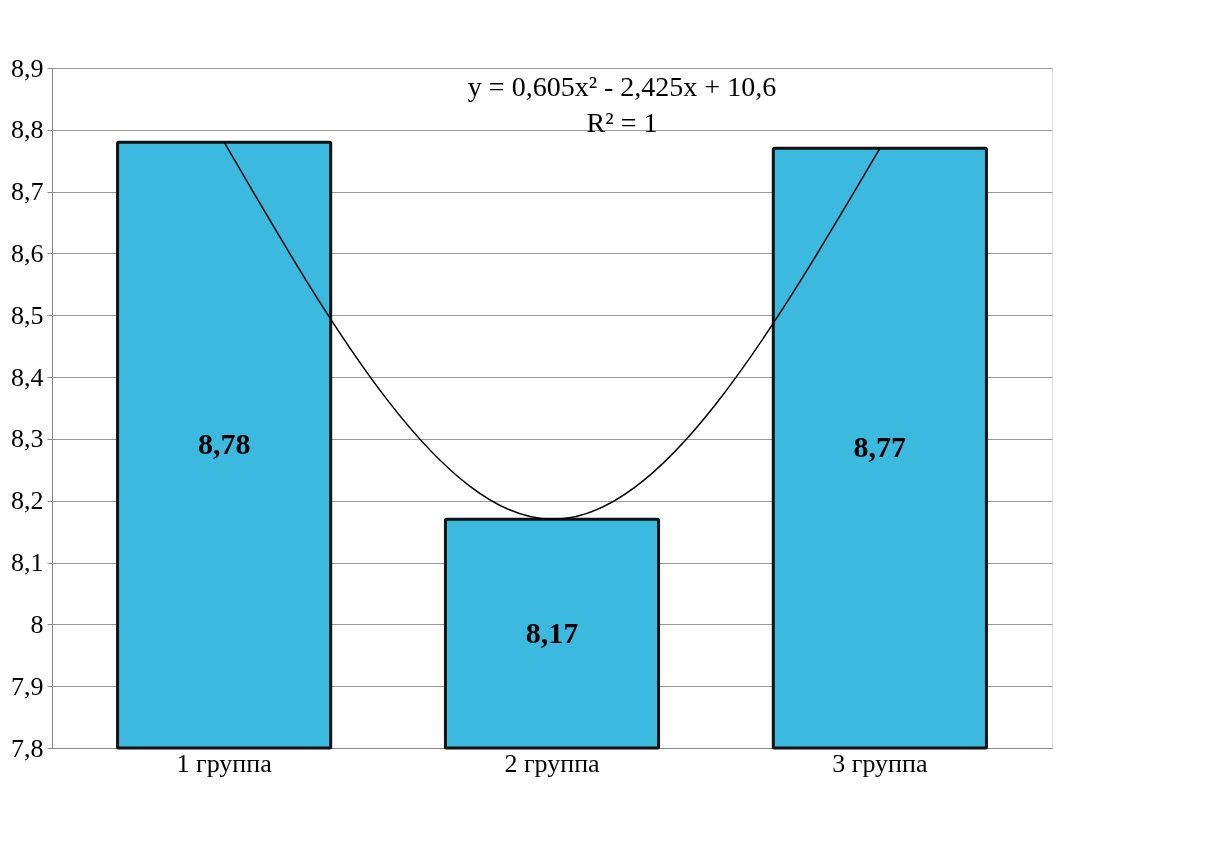  I want to click on y-tick-label: 8,8, so click(27, 130).